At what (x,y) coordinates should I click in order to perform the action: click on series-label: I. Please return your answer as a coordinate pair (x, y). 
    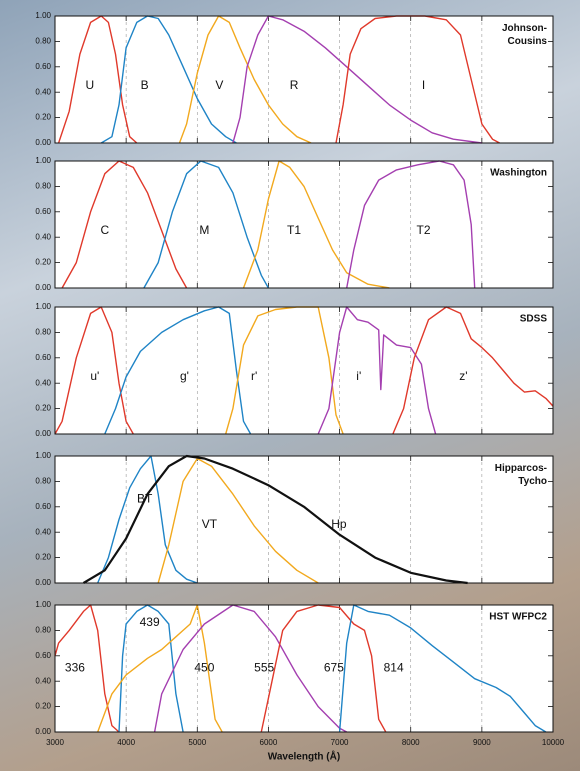
    Looking at the image, I should click on (423, 85).